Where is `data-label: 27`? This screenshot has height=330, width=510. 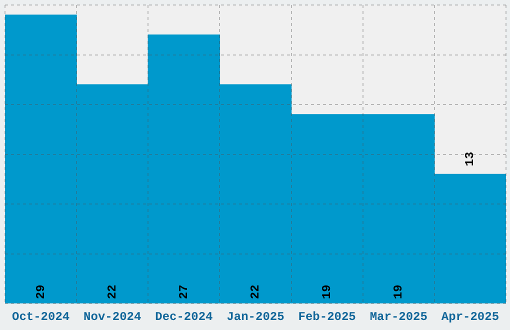 data-label: 27 is located at coordinates (183, 292).